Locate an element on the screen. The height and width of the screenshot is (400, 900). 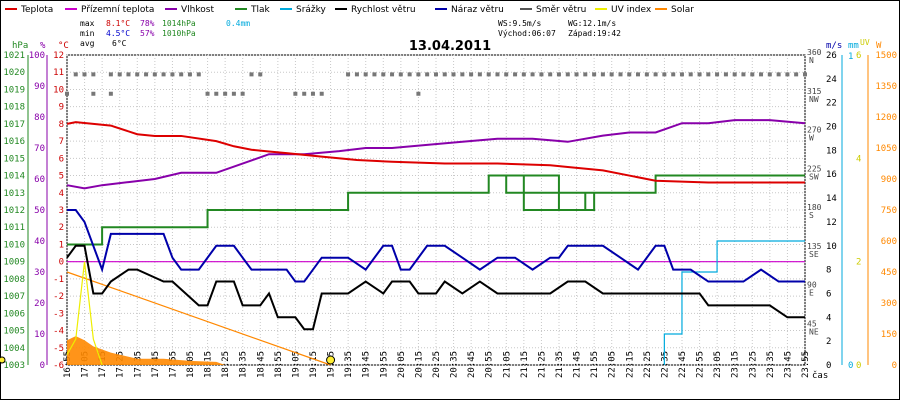
temp-tick-label: 8 is located at coordinates (61, 125).